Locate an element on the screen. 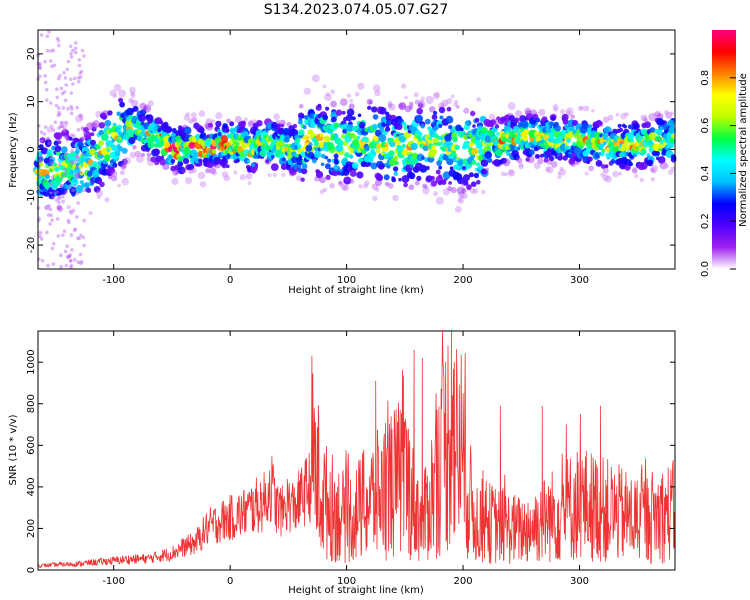  colorbar-tick-label: 0.8 is located at coordinates (705, 78).